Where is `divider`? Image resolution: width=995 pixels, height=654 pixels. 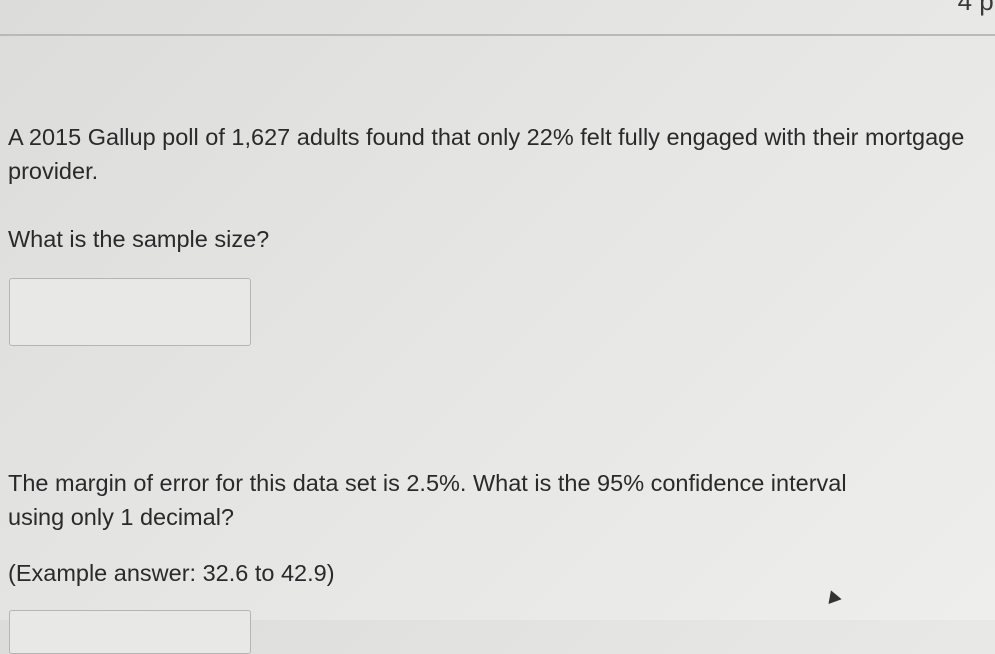
divider is located at coordinates (497, 35).